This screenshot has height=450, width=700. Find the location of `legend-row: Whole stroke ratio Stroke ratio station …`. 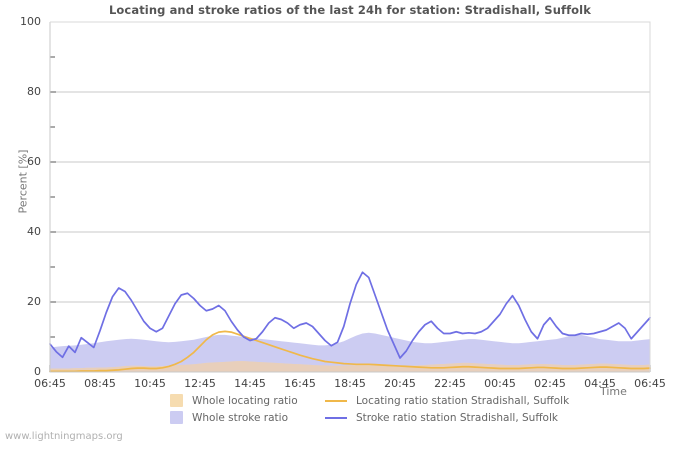

legend-row: Whole stroke ratio Stroke ratio station … is located at coordinates (420, 417).